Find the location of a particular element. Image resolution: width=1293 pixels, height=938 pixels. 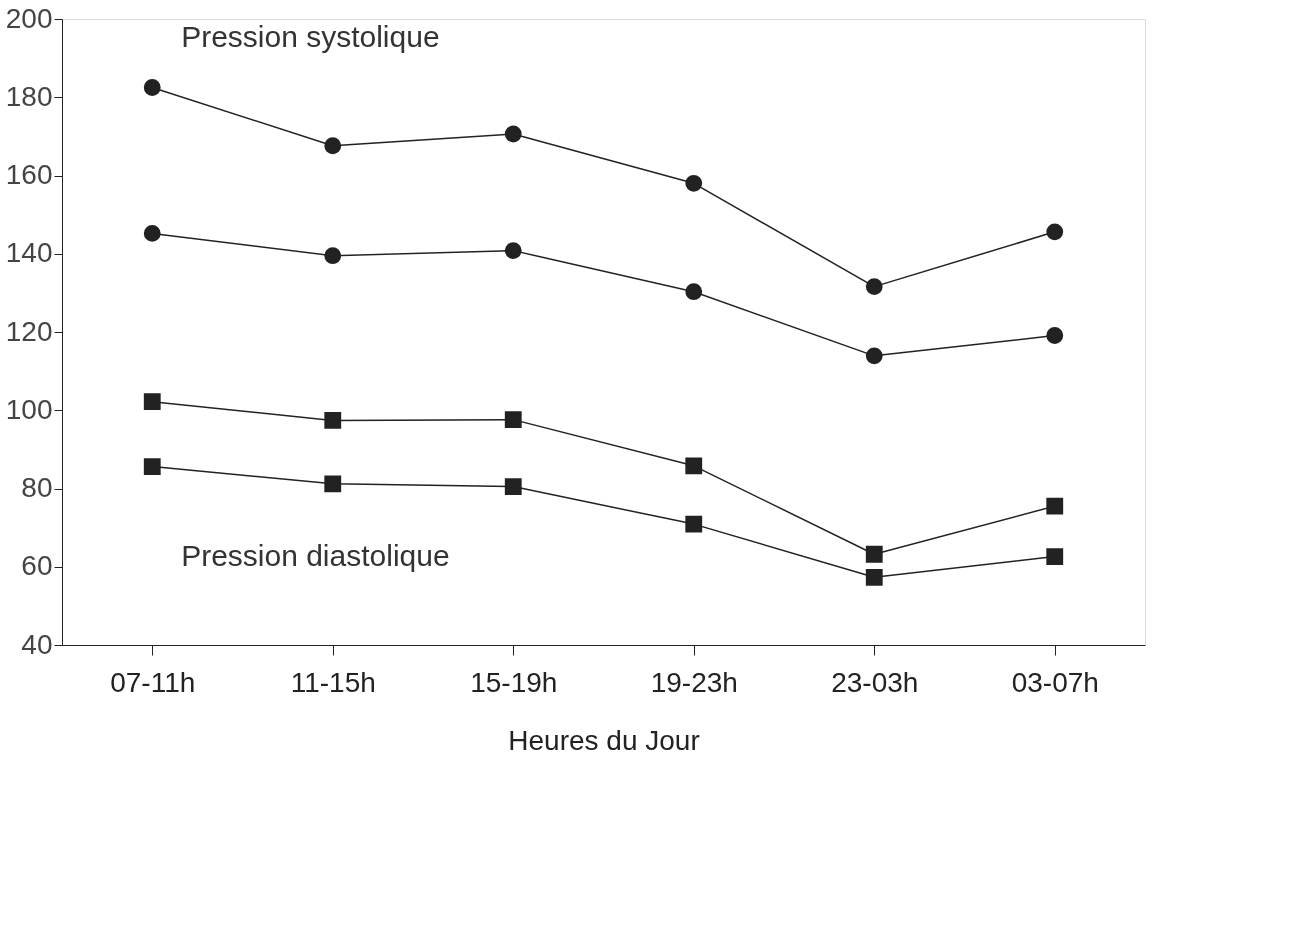

x-tick-label: 19-23h is located at coordinates (694, 682).